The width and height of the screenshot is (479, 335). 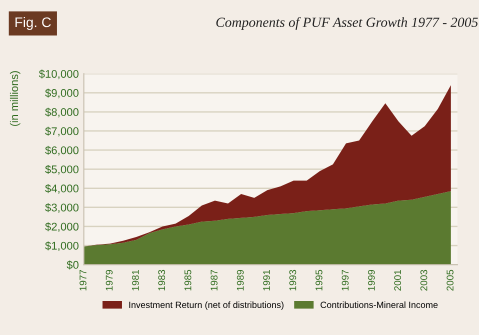 What do you see at coordinates (135, 280) in the screenshot?
I see `x-tick-label: 1981` at bounding box center [135, 280].